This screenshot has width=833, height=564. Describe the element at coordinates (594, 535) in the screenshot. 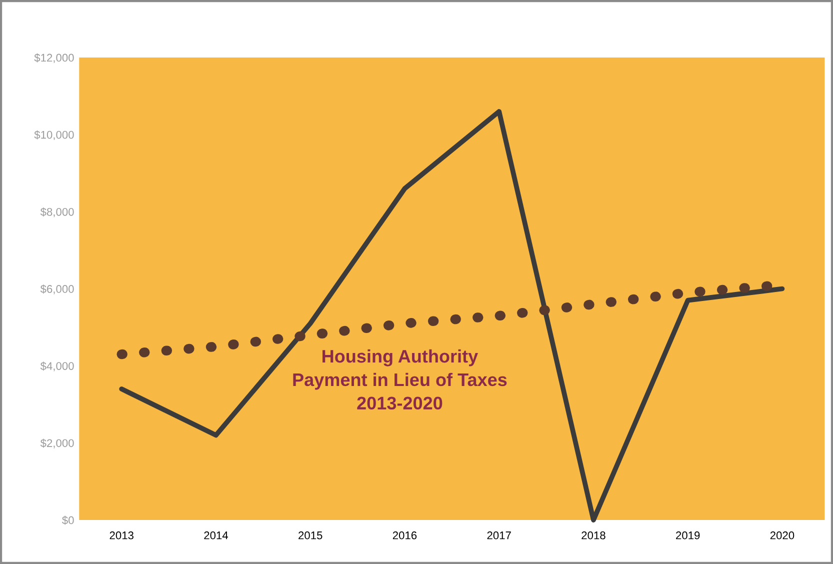

I see `x-tick-label: 2018` at that location.